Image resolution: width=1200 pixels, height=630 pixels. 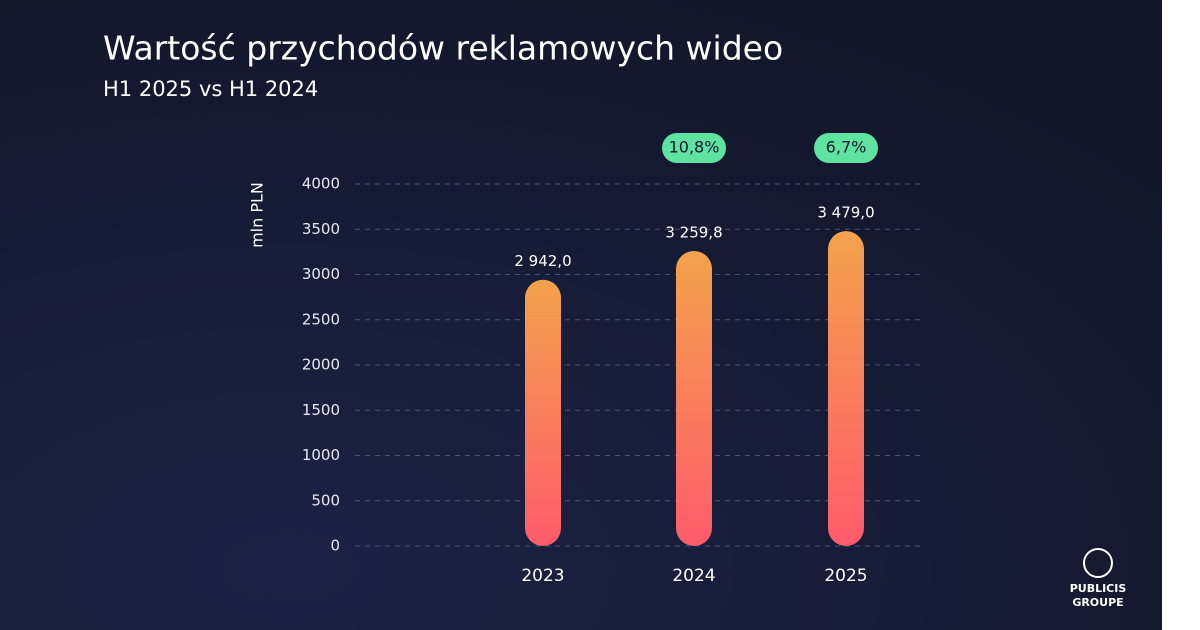 I want to click on y-tick-label: 0, so click(x=335, y=546).